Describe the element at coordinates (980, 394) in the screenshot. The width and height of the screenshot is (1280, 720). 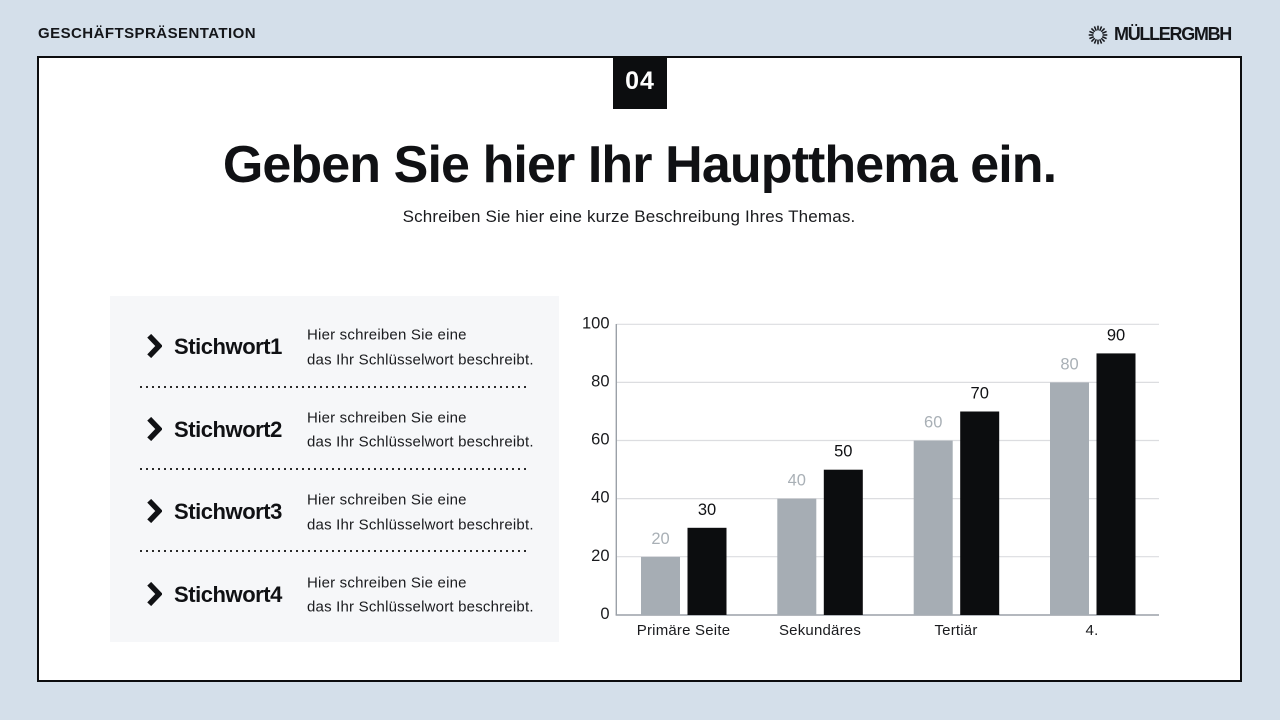
I see `svg-text: 70` at that location.